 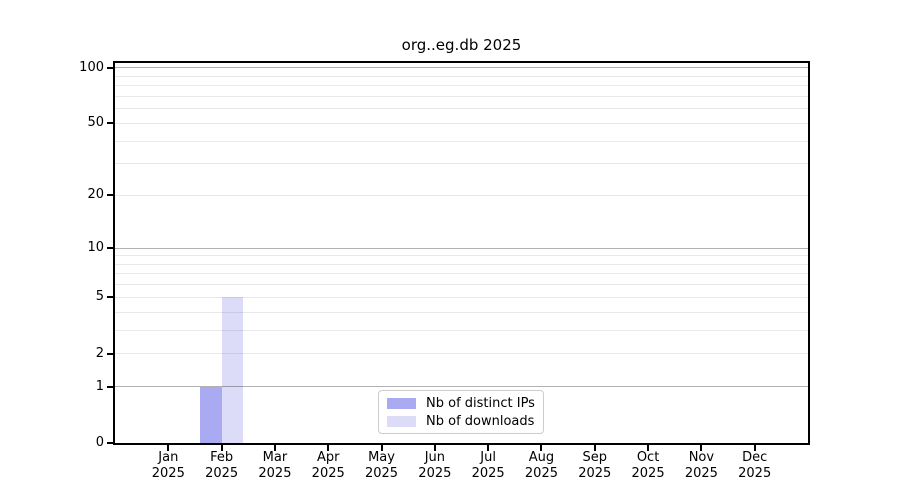 What do you see at coordinates (168, 457) in the screenshot?
I see `x-tick-month: Jan` at bounding box center [168, 457].